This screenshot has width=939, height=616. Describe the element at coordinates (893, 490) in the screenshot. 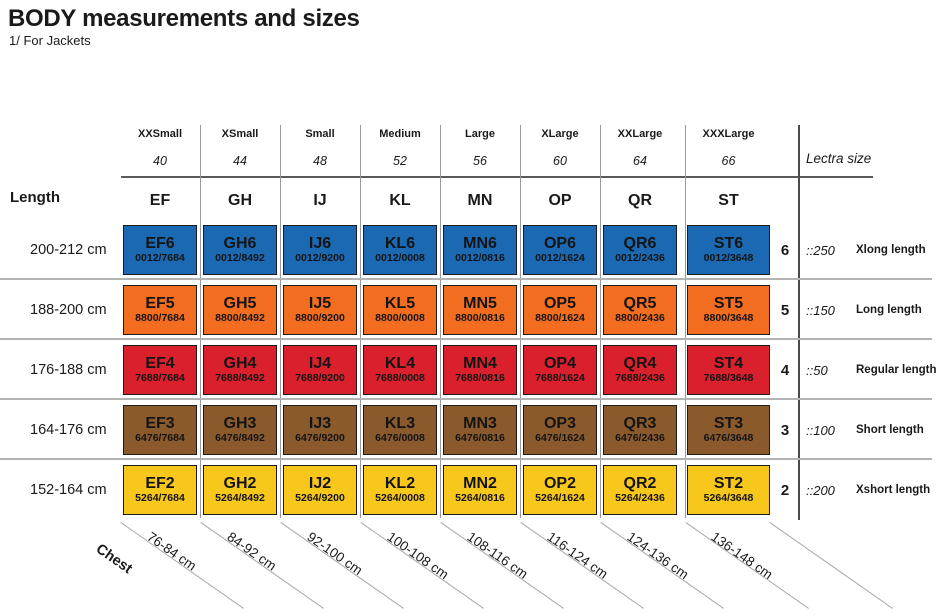

I see `row-length-name: Xshort length` at that location.